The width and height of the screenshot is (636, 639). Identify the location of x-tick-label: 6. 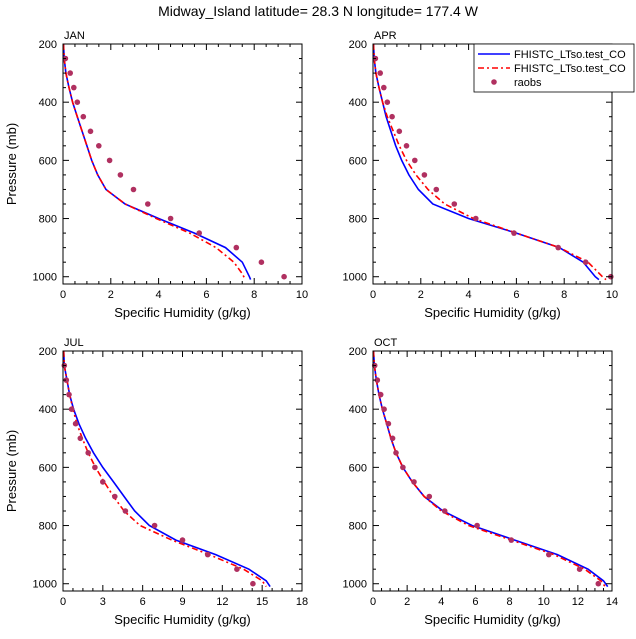
(475, 602).